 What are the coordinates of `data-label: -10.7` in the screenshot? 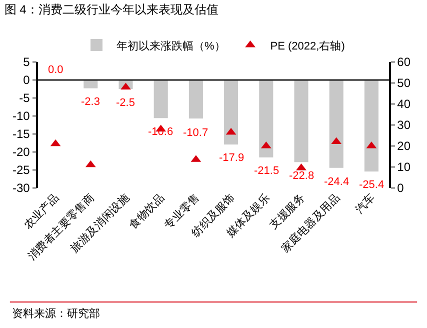 It's located at (195, 133).